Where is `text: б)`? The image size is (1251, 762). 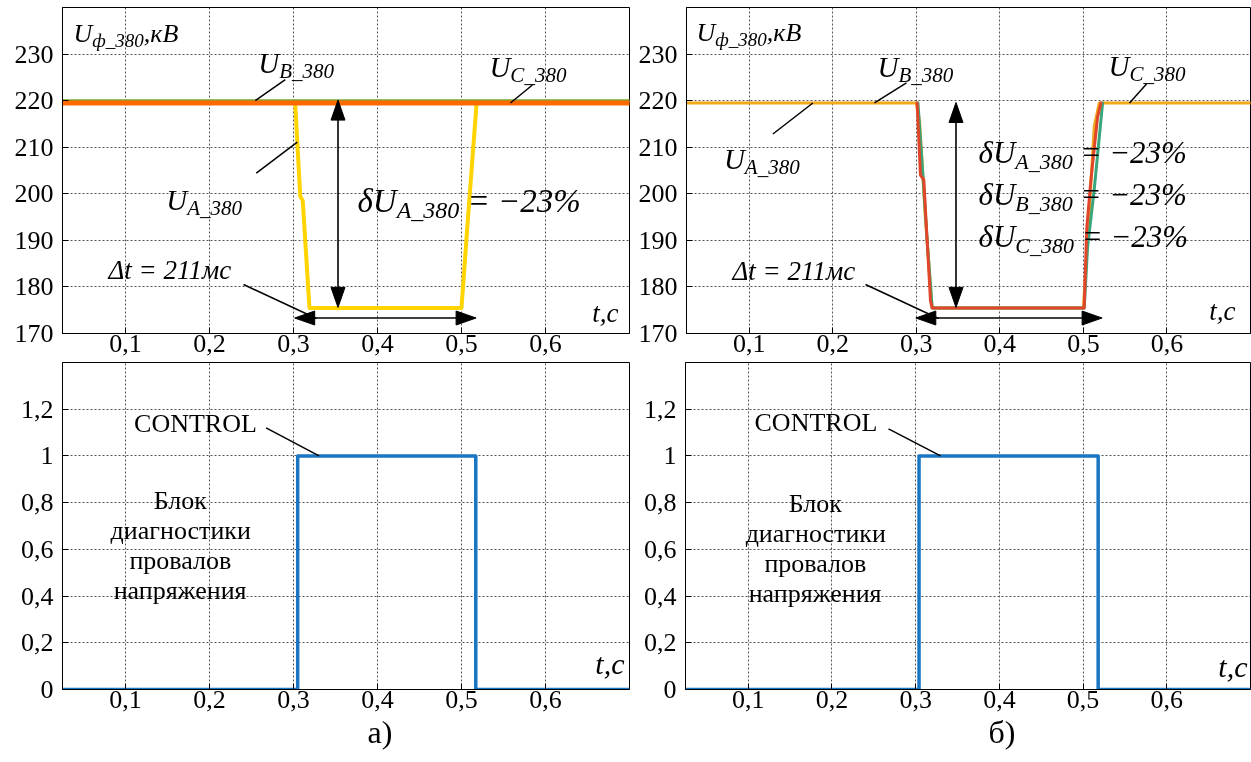 text: б) is located at coordinates (1002, 731).